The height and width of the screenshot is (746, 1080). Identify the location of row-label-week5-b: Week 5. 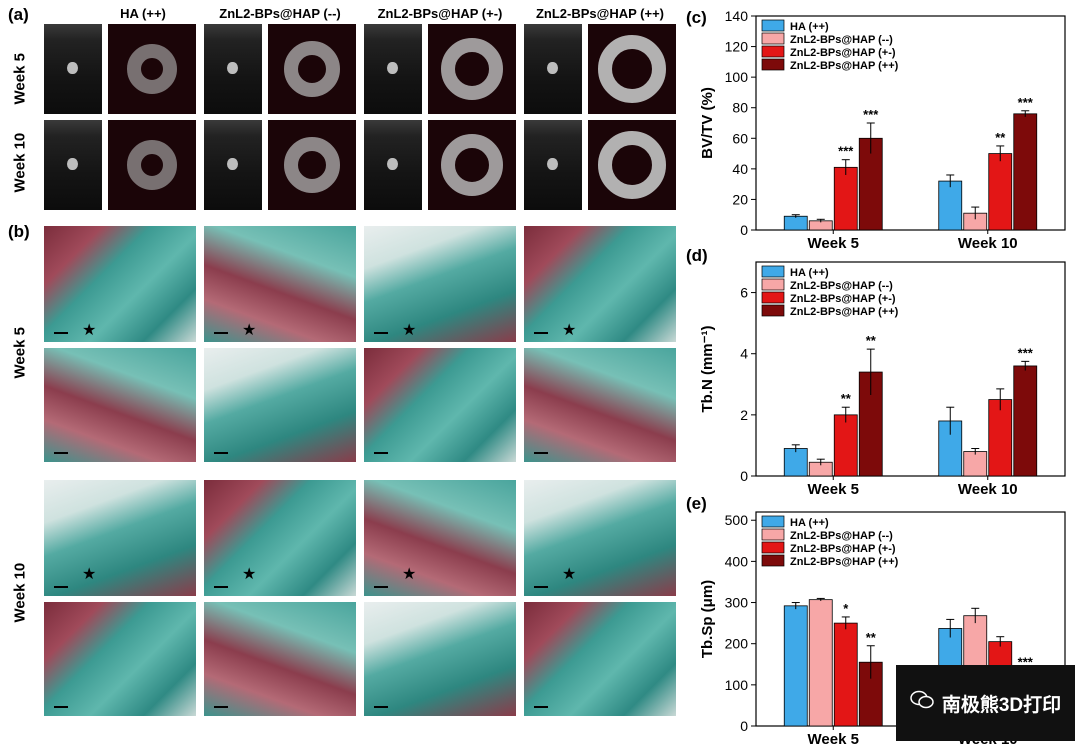
(20, 353).